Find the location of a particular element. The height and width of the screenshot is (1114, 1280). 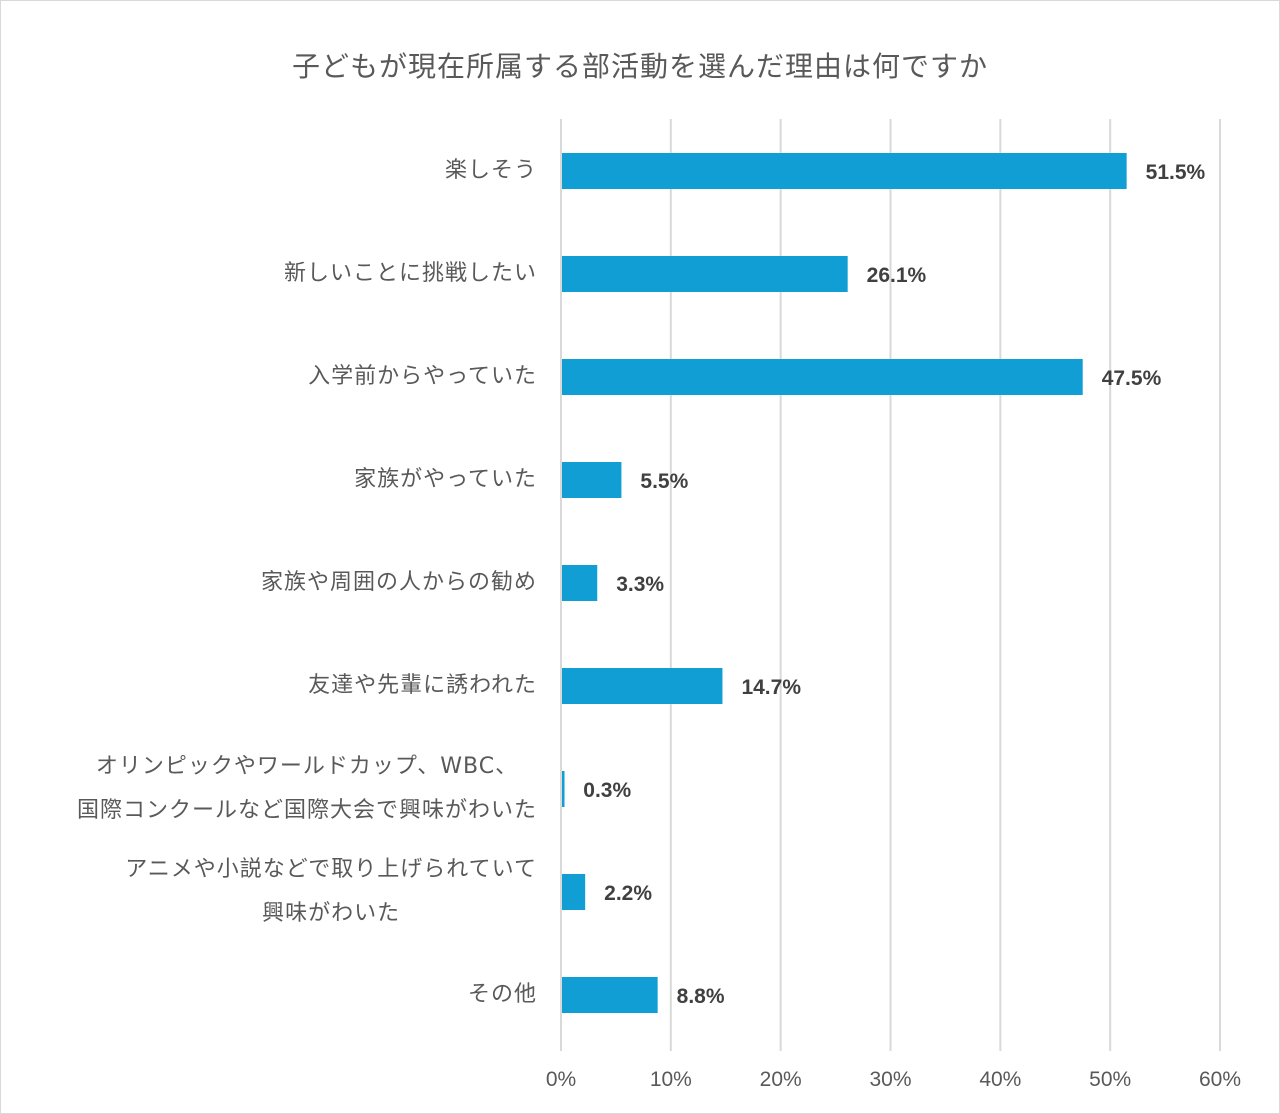

data-label: 5.5% is located at coordinates (664, 481).